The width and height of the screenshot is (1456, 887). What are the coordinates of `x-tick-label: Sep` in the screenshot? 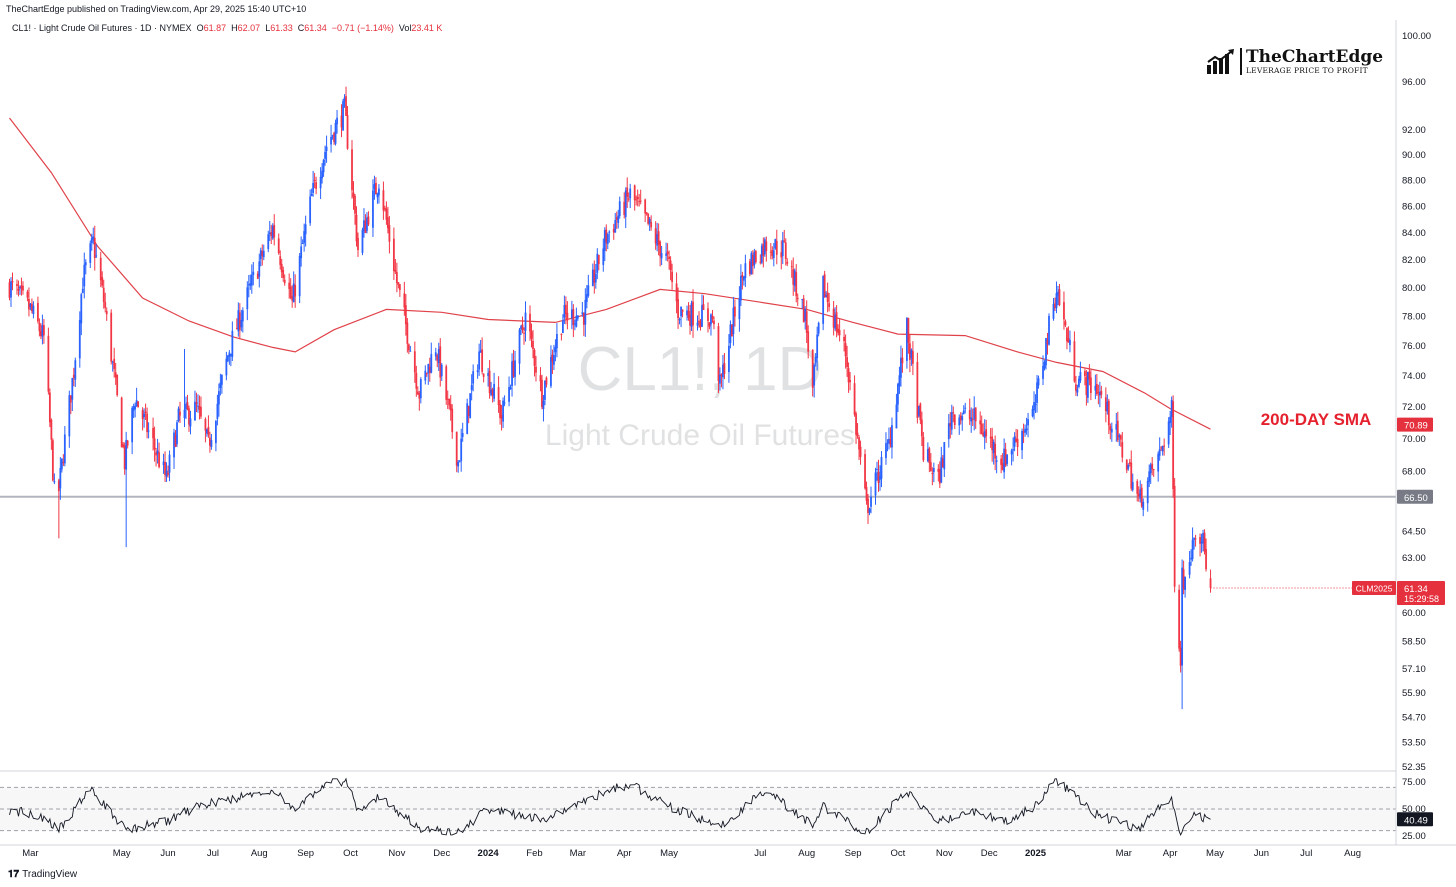 It's located at (853, 853).